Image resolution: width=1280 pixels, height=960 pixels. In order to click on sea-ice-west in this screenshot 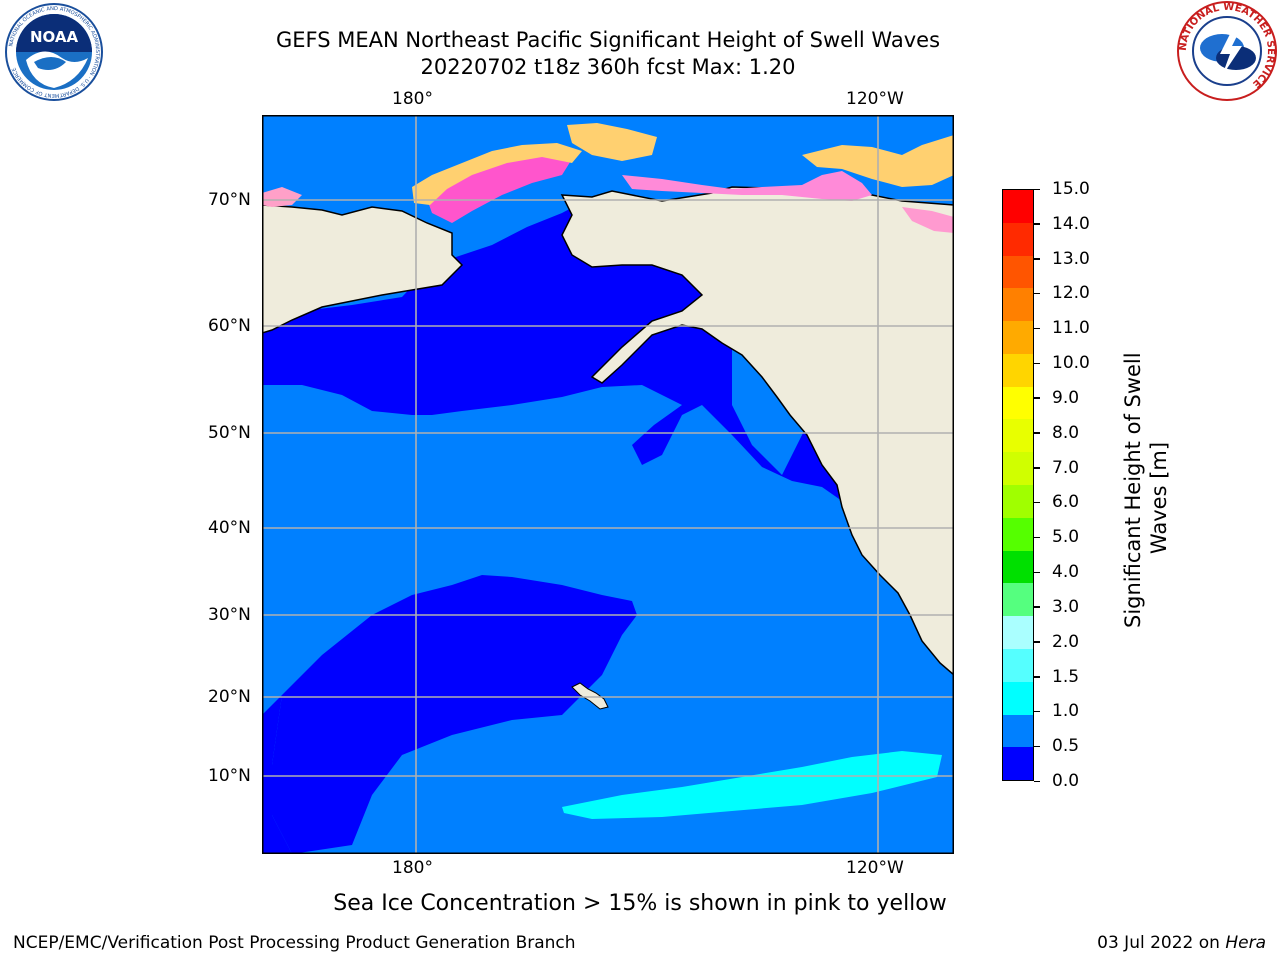, I will do `click(282, 197)`.